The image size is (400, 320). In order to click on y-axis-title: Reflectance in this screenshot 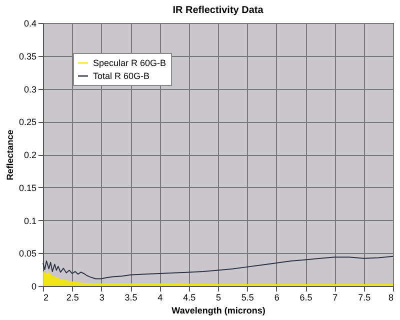, I will do `click(9, 155)`.